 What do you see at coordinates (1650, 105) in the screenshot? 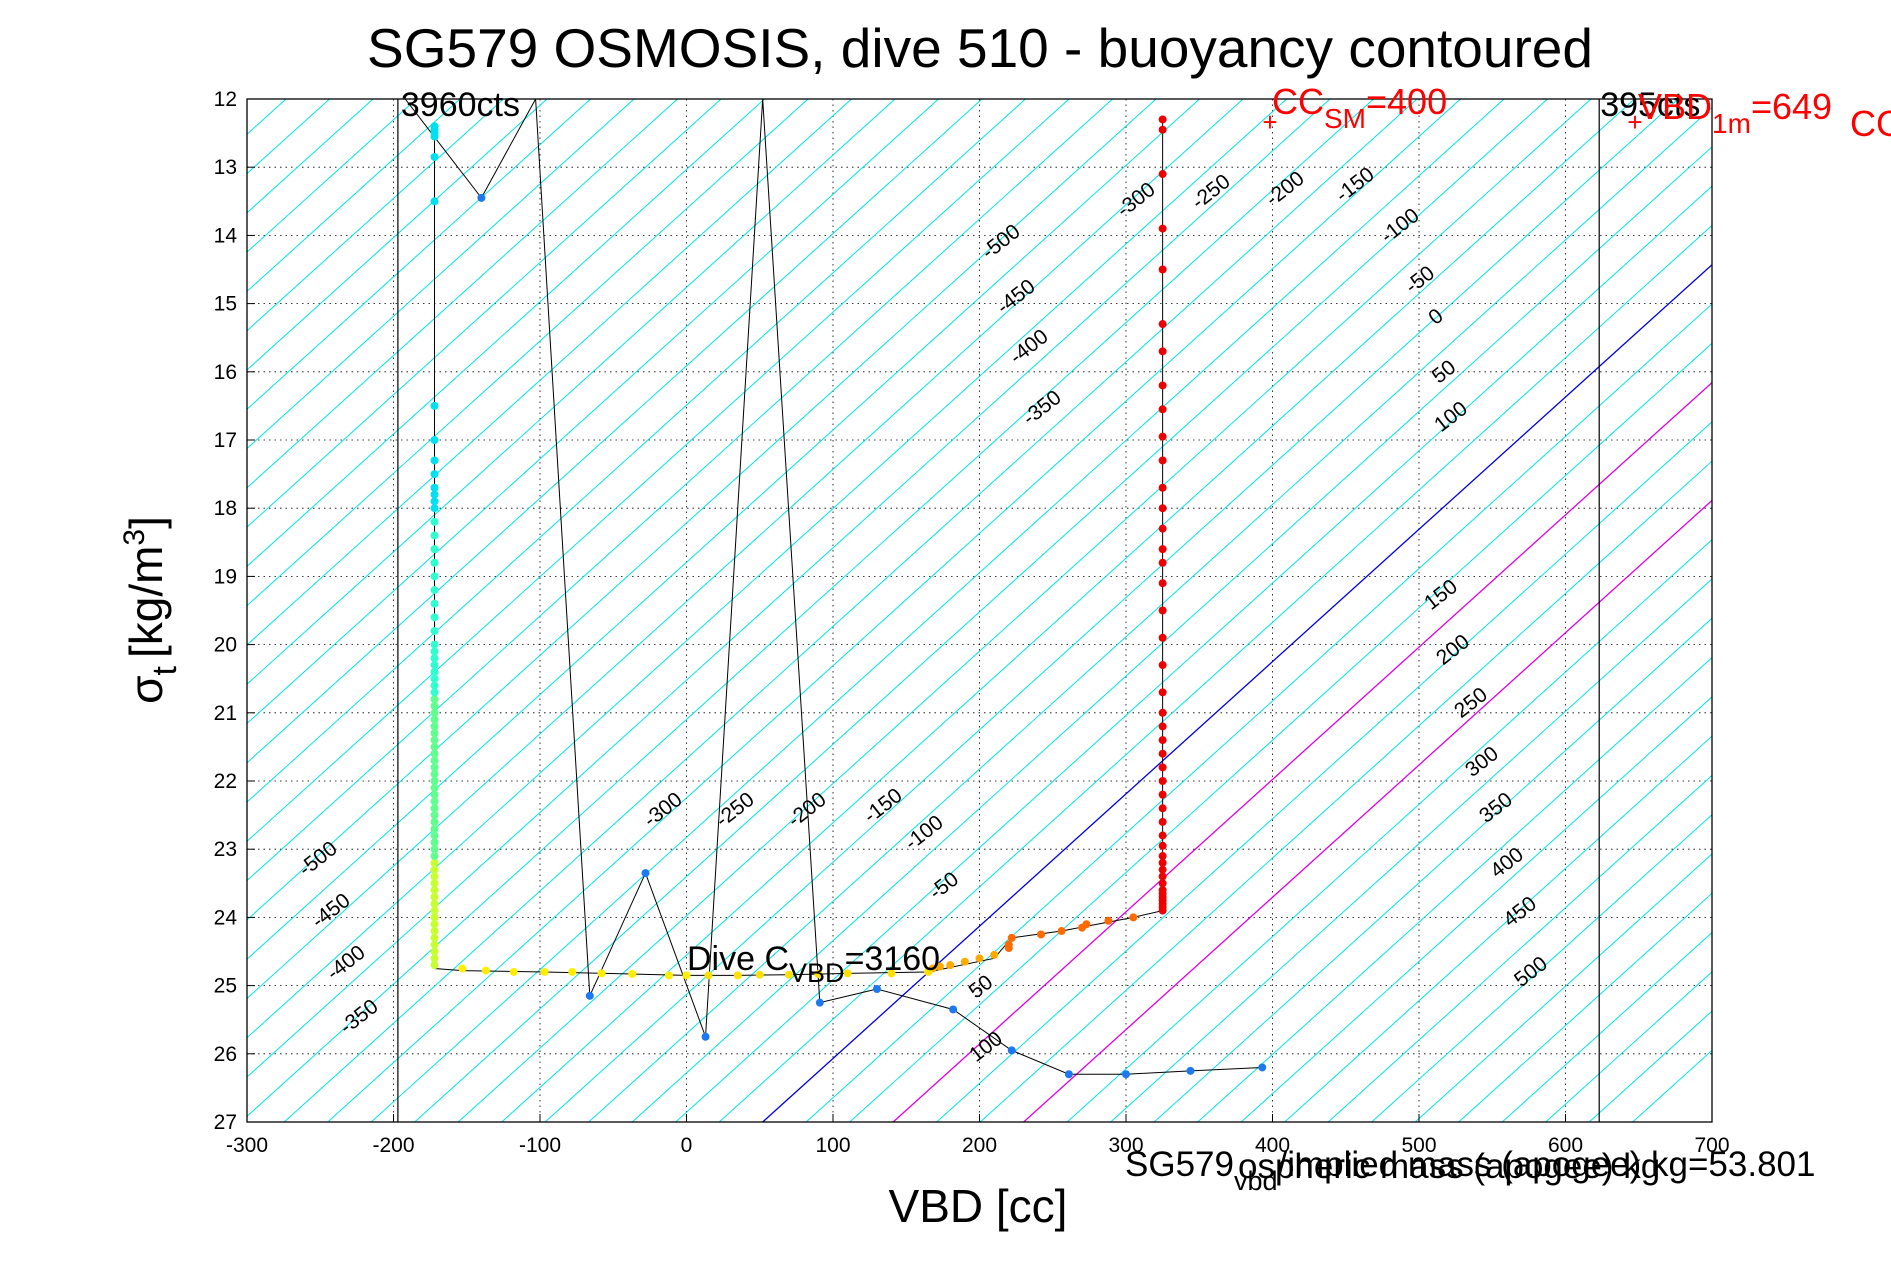
I see `count-line-label: 395cts` at bounding box center [1650, 105].